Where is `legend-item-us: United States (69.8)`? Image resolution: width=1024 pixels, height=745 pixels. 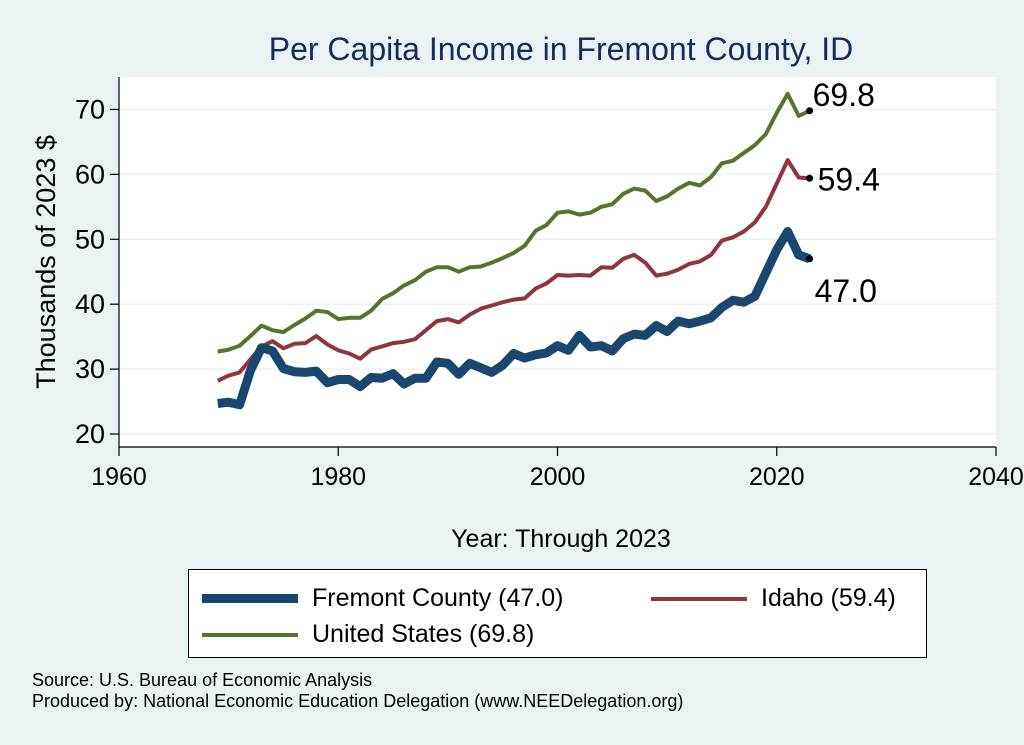 legend-item-us: United States (69.8) is located at coordinates (368, 634).